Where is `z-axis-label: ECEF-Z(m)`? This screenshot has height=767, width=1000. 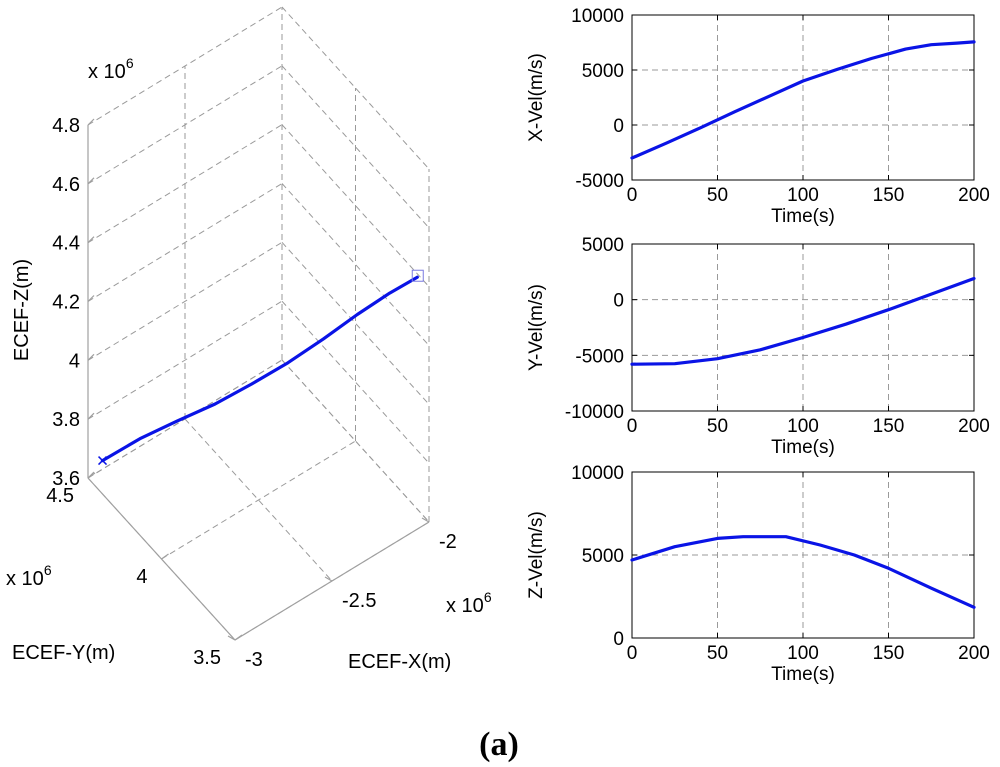 z-axis-label: ECEF-Z(m) is located at coordinates (22, 310).